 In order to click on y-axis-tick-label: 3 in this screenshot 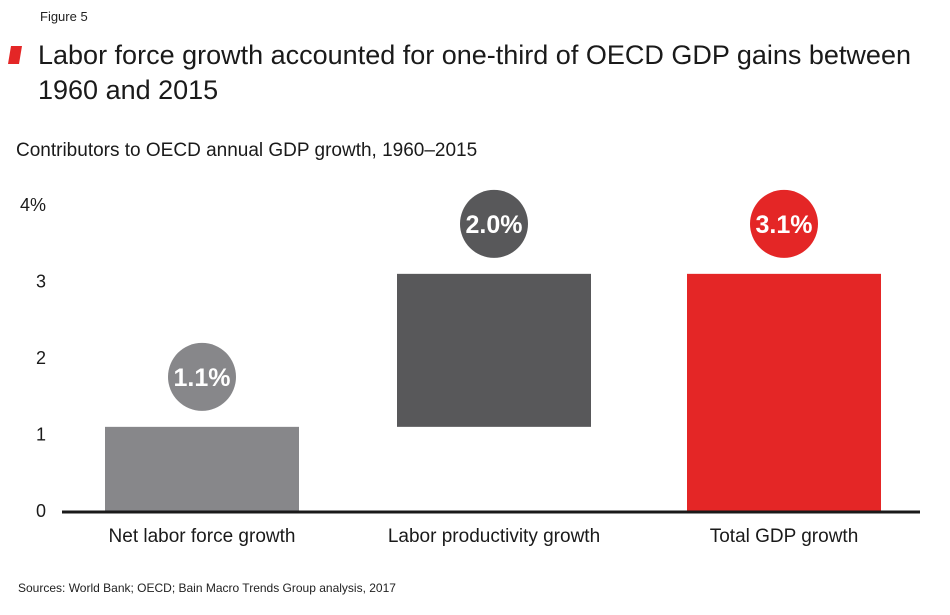, I will do `click(41, 282)`.